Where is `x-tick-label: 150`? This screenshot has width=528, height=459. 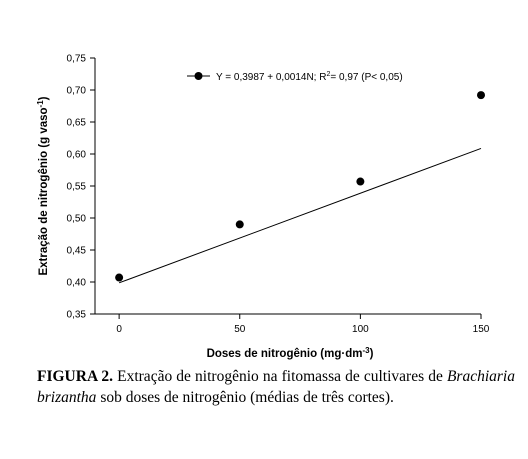
x-tick-label: 150 is located at coordinates (481, 329).